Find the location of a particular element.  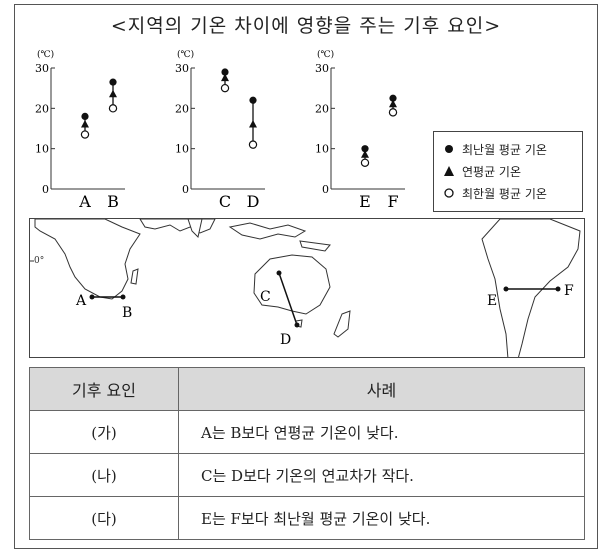

example-cell: C는 D보다 기온의 연교차가 작다. is located at coordinates (381, 475).